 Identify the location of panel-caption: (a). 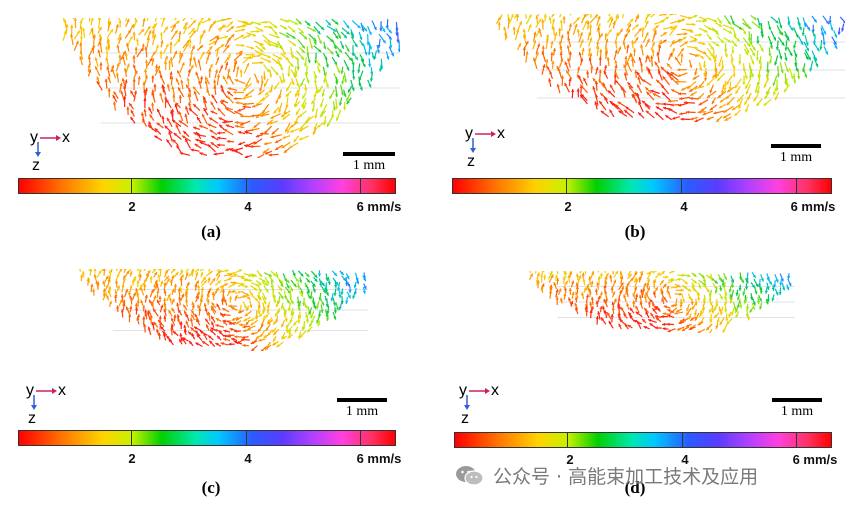
(211, 231).